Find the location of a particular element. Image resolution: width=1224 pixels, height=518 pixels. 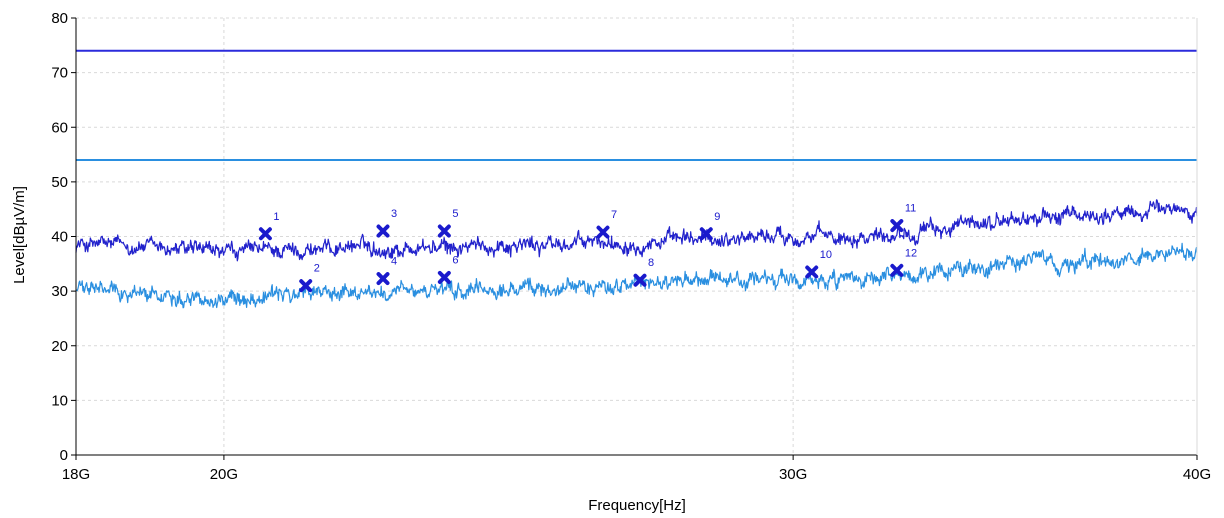

x-tick-label: 20G is located at coordinates (224, 474).